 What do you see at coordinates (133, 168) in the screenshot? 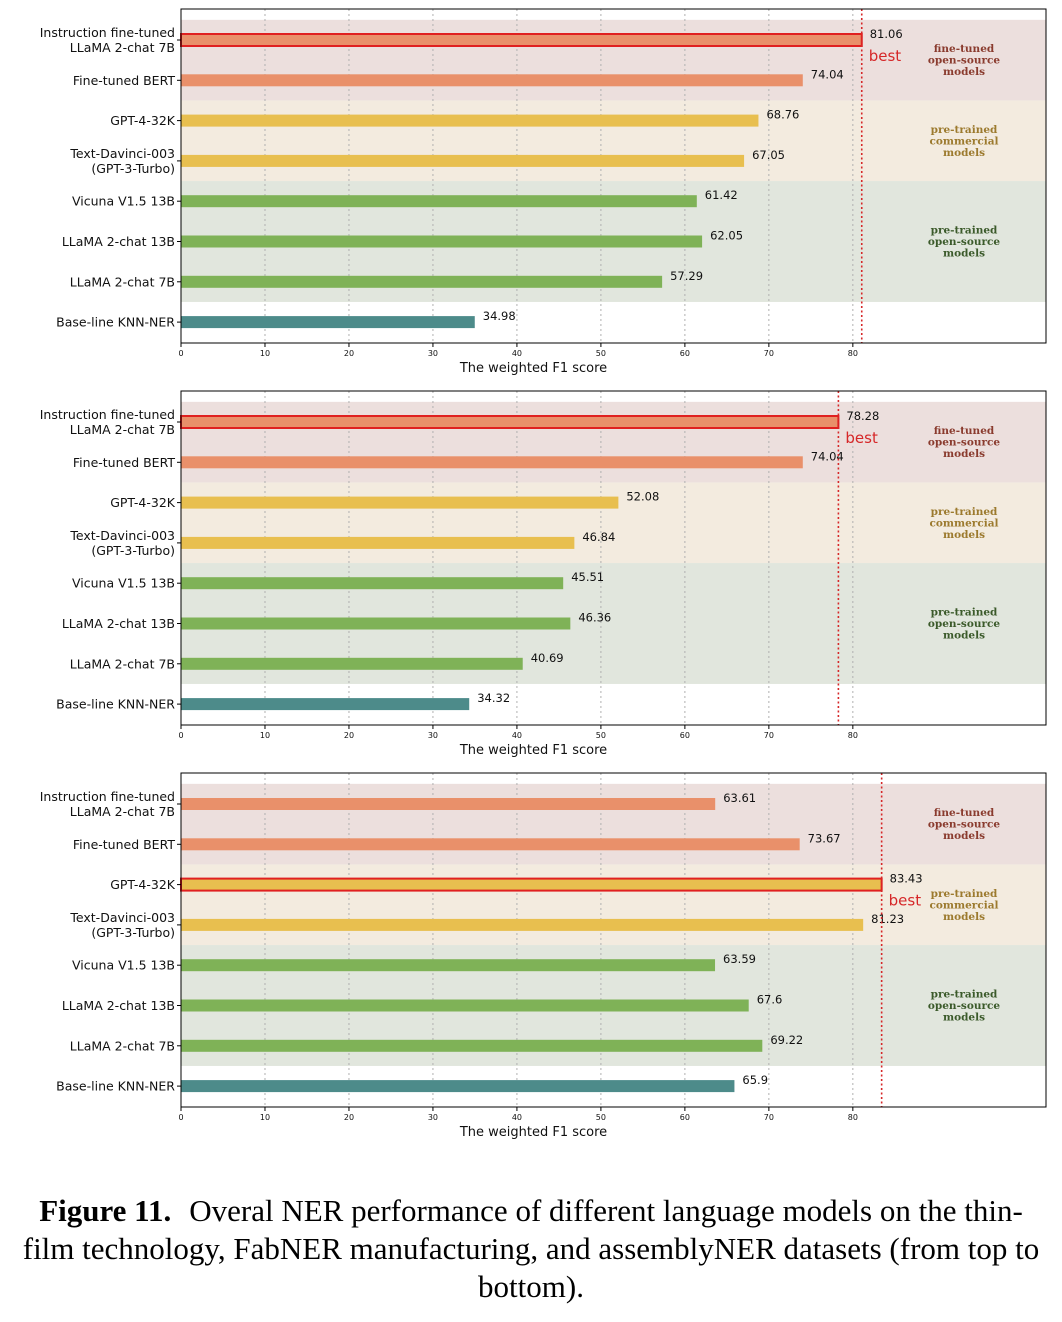
I see `category-label: (GPT-3-Turbo)` at bounding box center [133, 168].